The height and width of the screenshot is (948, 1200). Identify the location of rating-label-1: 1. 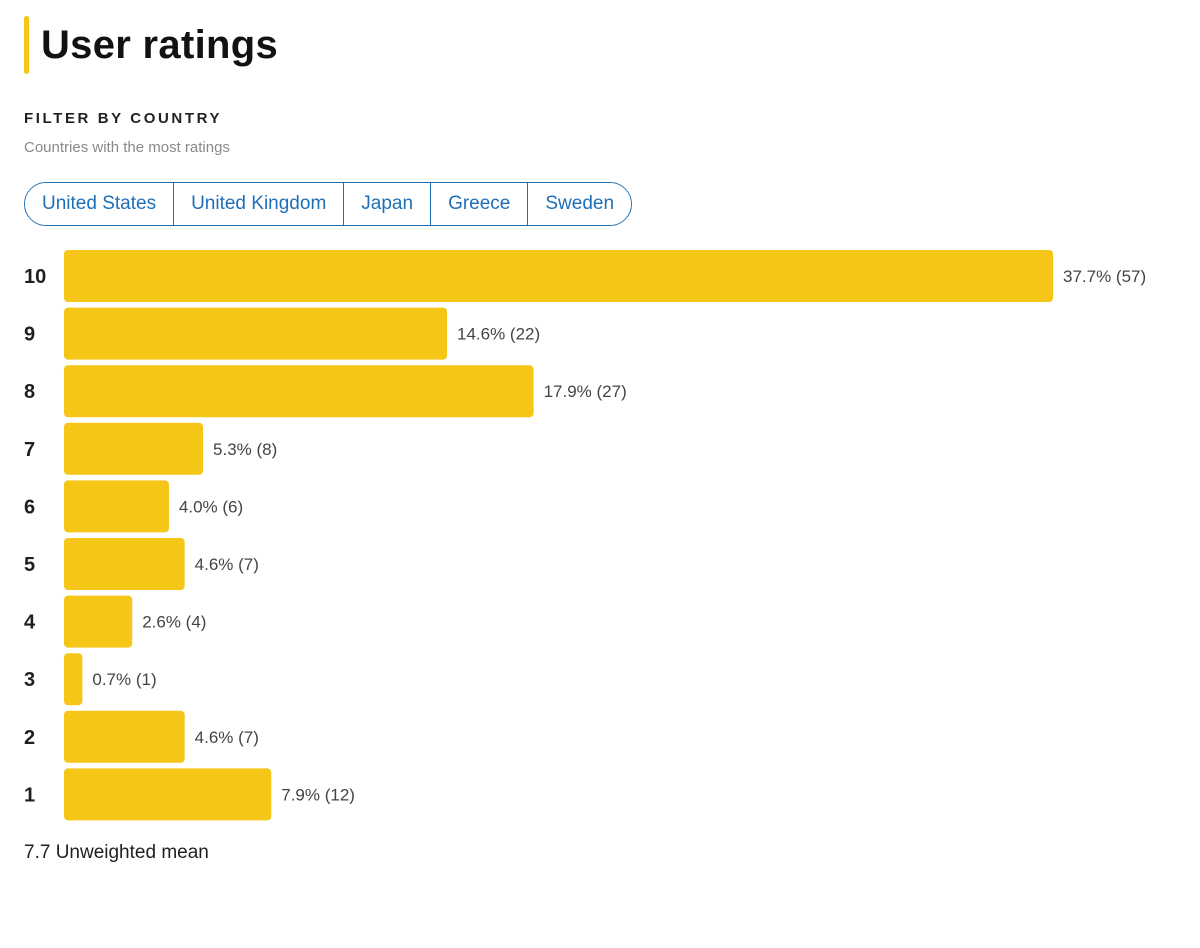
(29, 795).